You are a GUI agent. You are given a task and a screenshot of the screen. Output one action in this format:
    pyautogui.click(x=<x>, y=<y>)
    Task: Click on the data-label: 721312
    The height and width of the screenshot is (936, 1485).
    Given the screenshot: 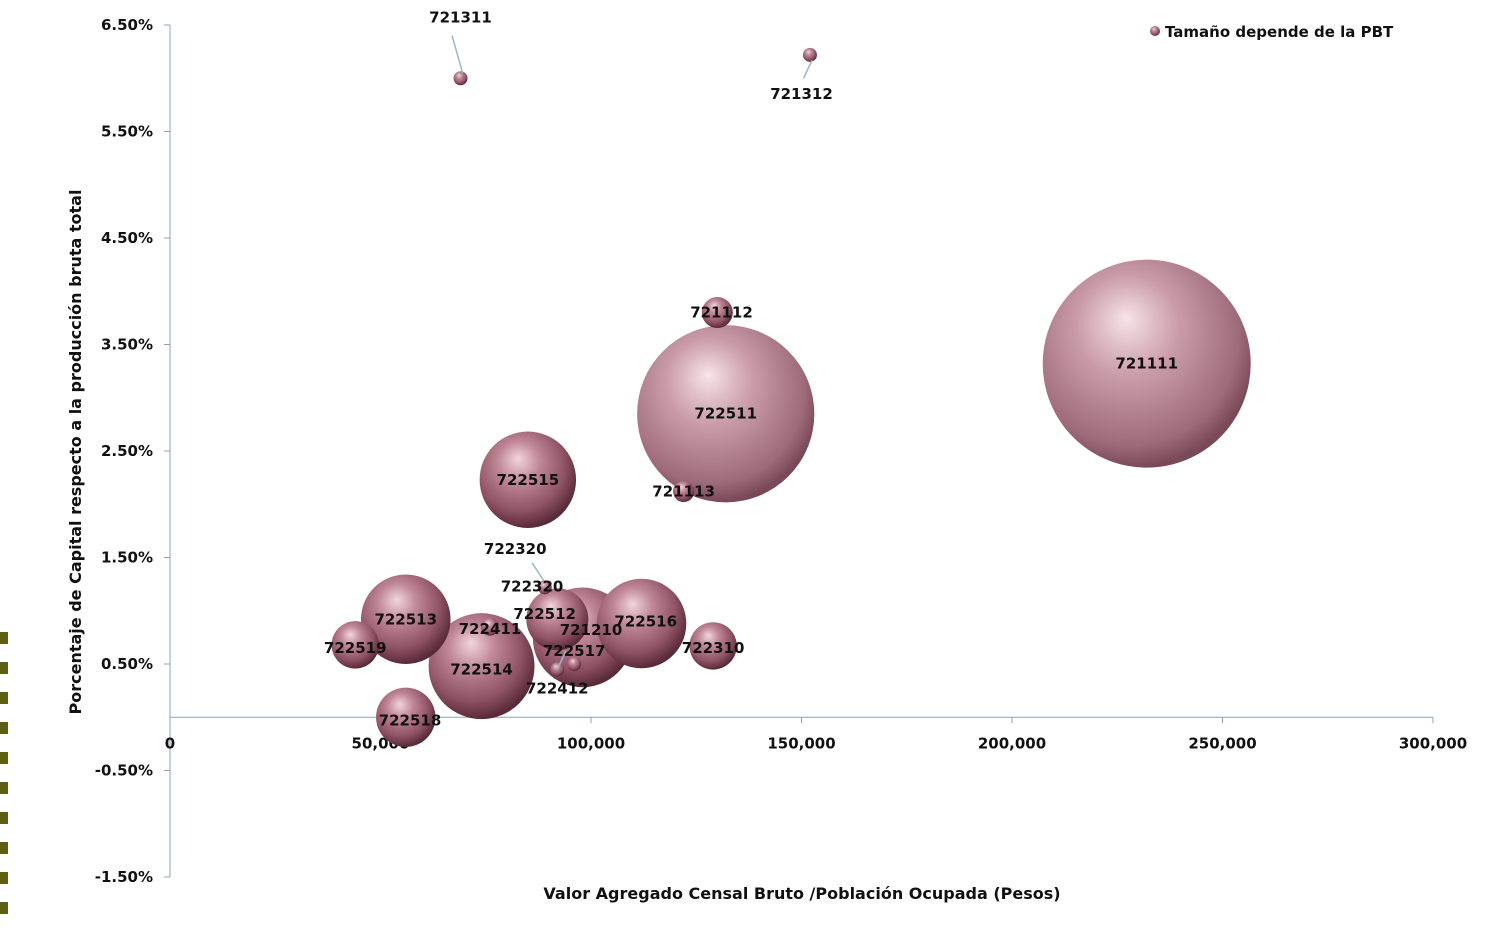 What is the action you would take?
    pyautogui.click(x=801, y=94)
    